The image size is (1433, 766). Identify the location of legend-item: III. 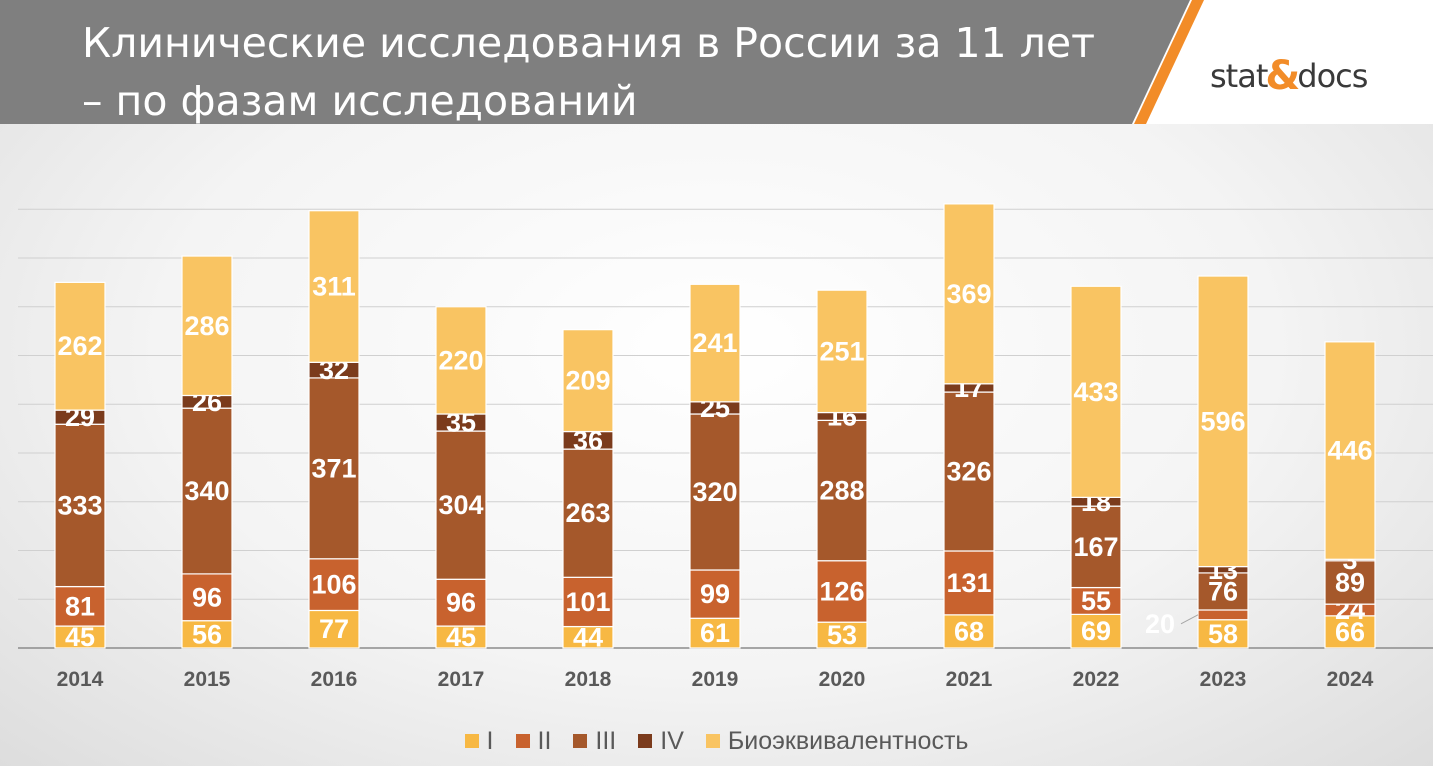
(594, 741).